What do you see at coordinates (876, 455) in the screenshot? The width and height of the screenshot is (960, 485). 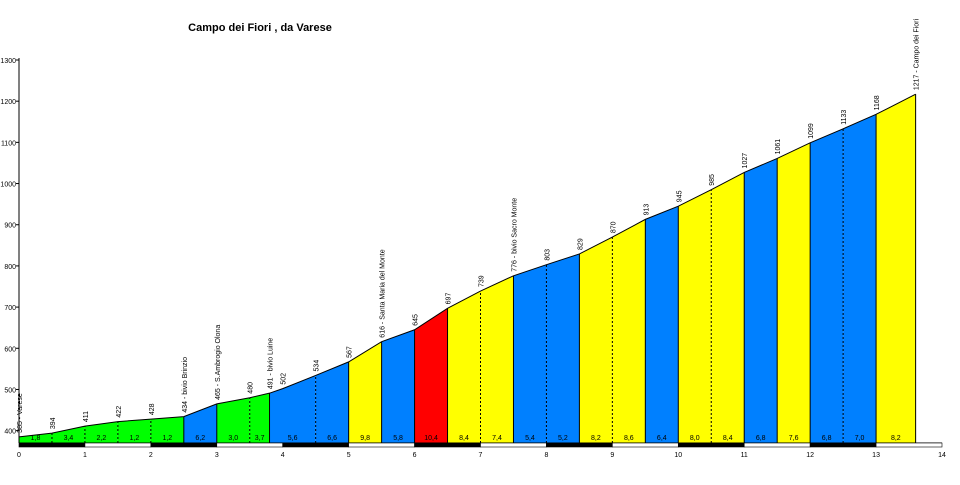 I see `x-tick-label: 13` at bounding box center [876, 455].